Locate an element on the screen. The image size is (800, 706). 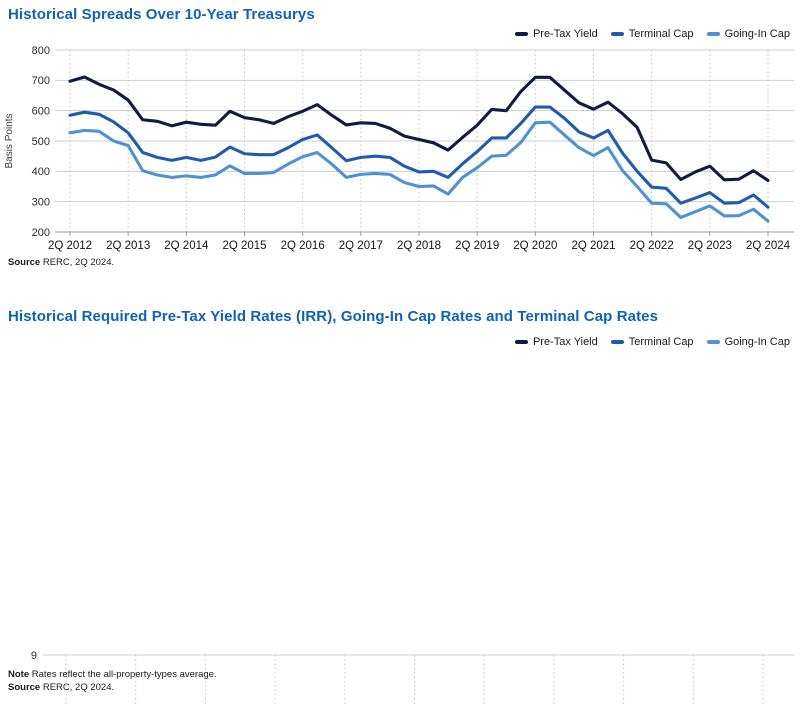
x-axis-tick-label: 2Q 2018 is located at coordinates (419, 246).